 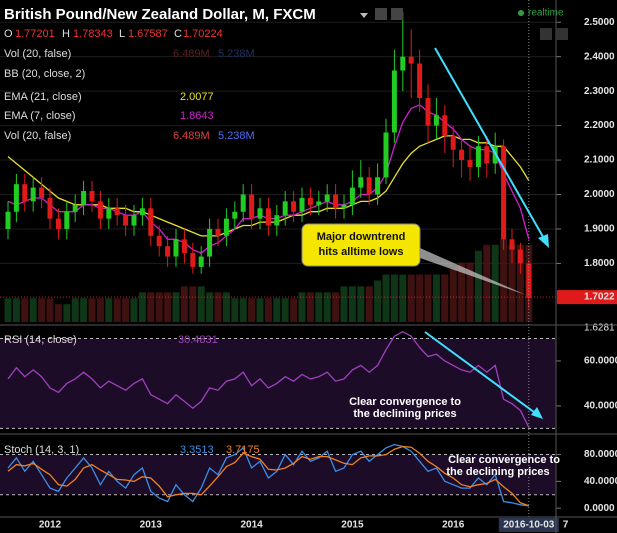 I want to click on indicator-name: BB (20, close, 2), so click(x=44, y=74).